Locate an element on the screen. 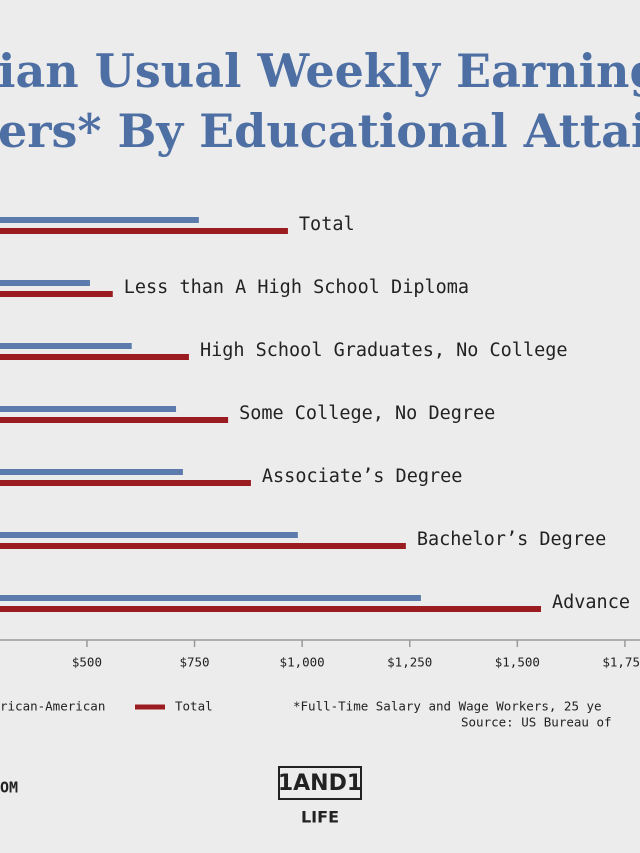 The image size is (640, 853). x-tick-label: $1,500 is located at coordinates (517, 662).